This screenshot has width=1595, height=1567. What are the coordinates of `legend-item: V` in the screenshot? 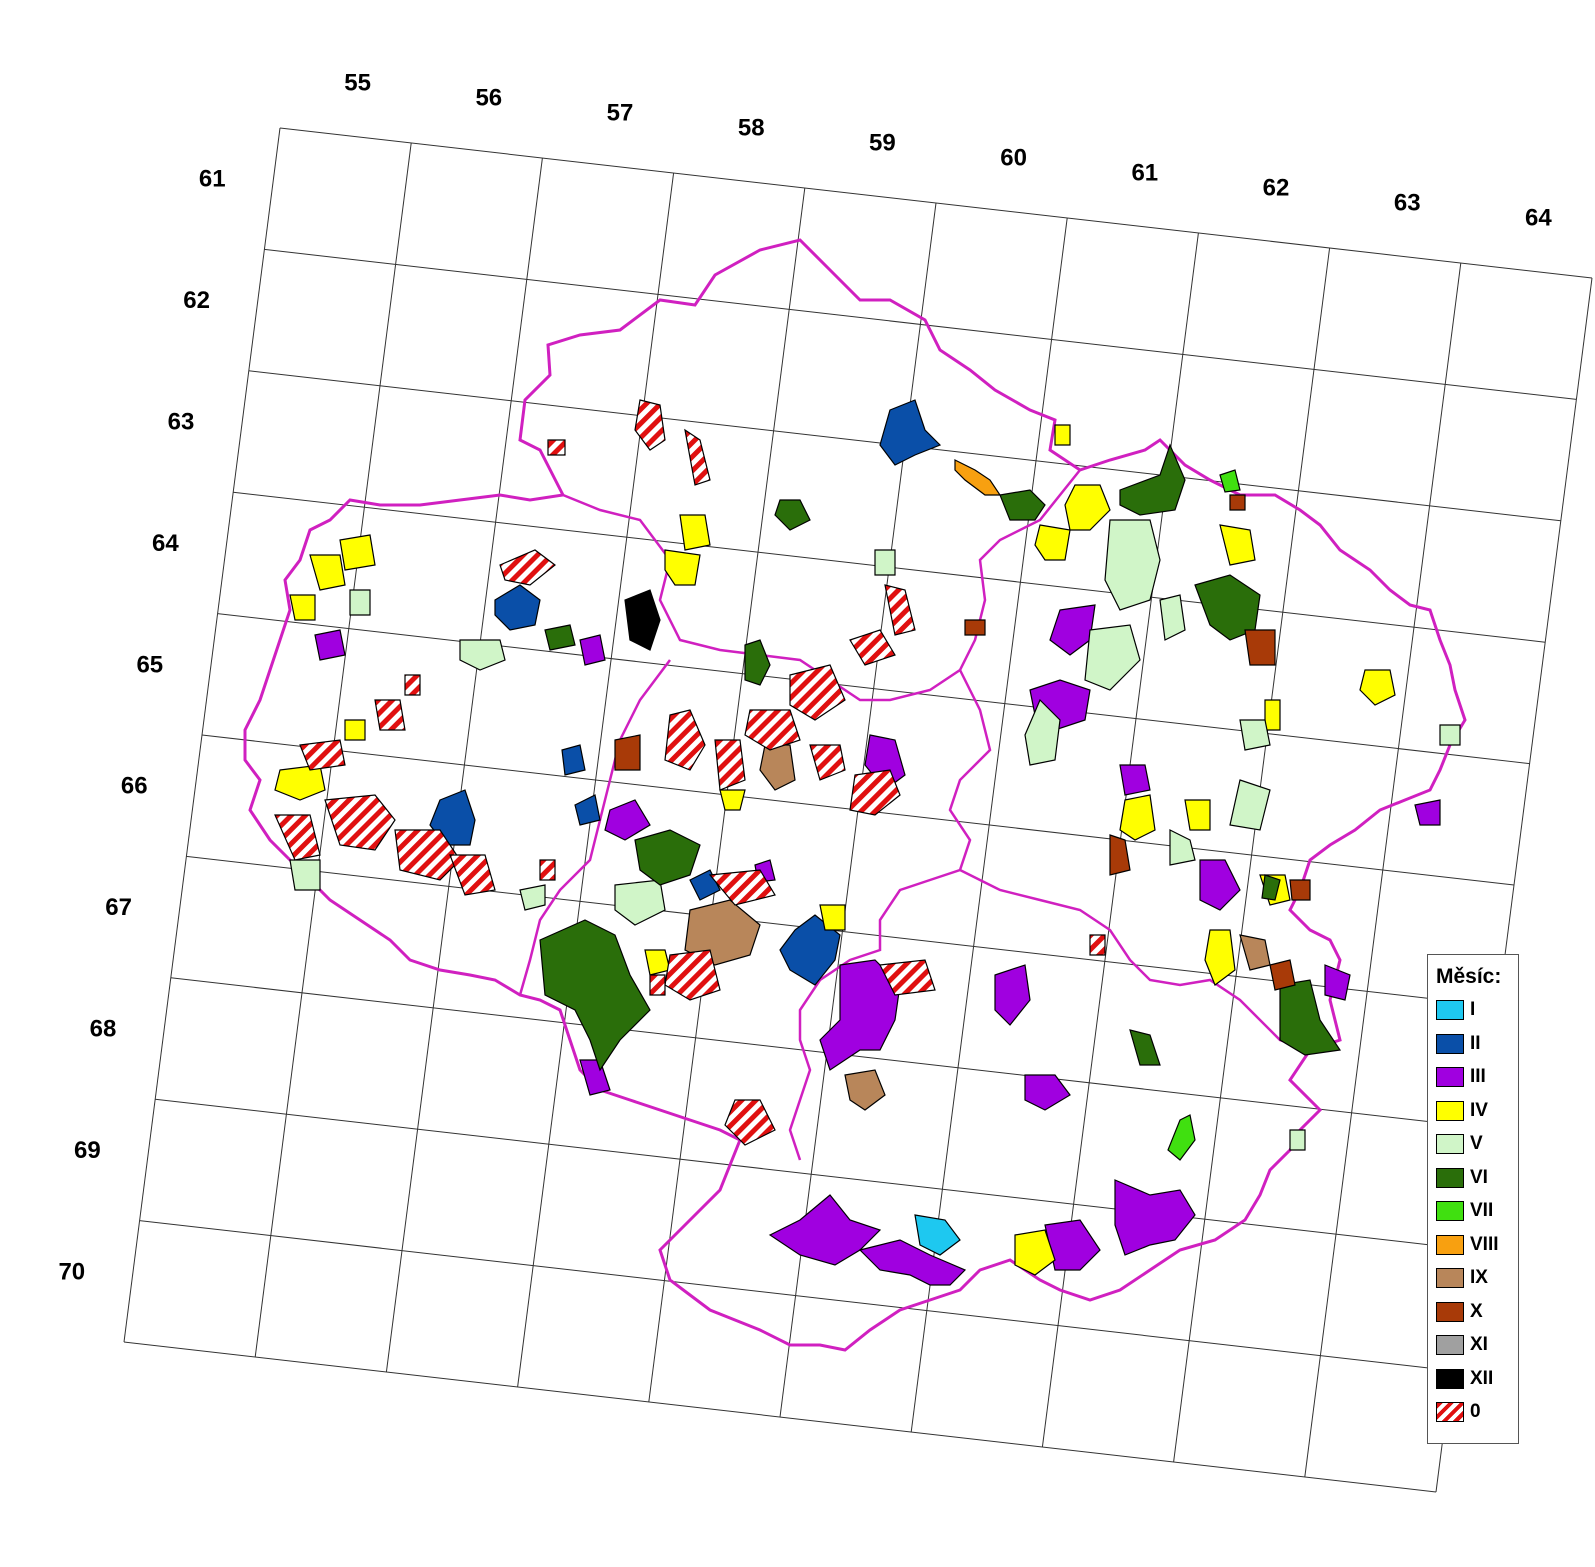 It's located at (1459, 1144).